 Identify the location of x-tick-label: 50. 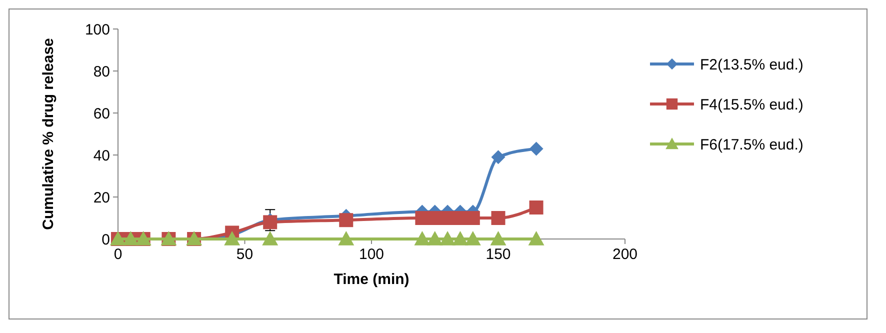
(245, 254).